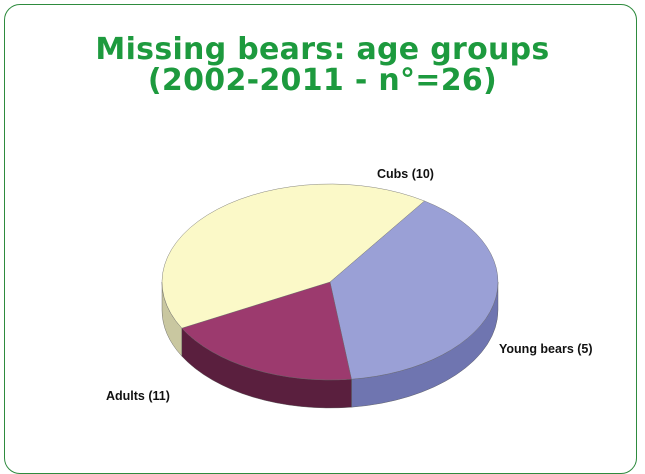  What do you see at coordinates (266, 331) in the screenshot?
I see `slice-young-bears` at bounding box center [266, 331].